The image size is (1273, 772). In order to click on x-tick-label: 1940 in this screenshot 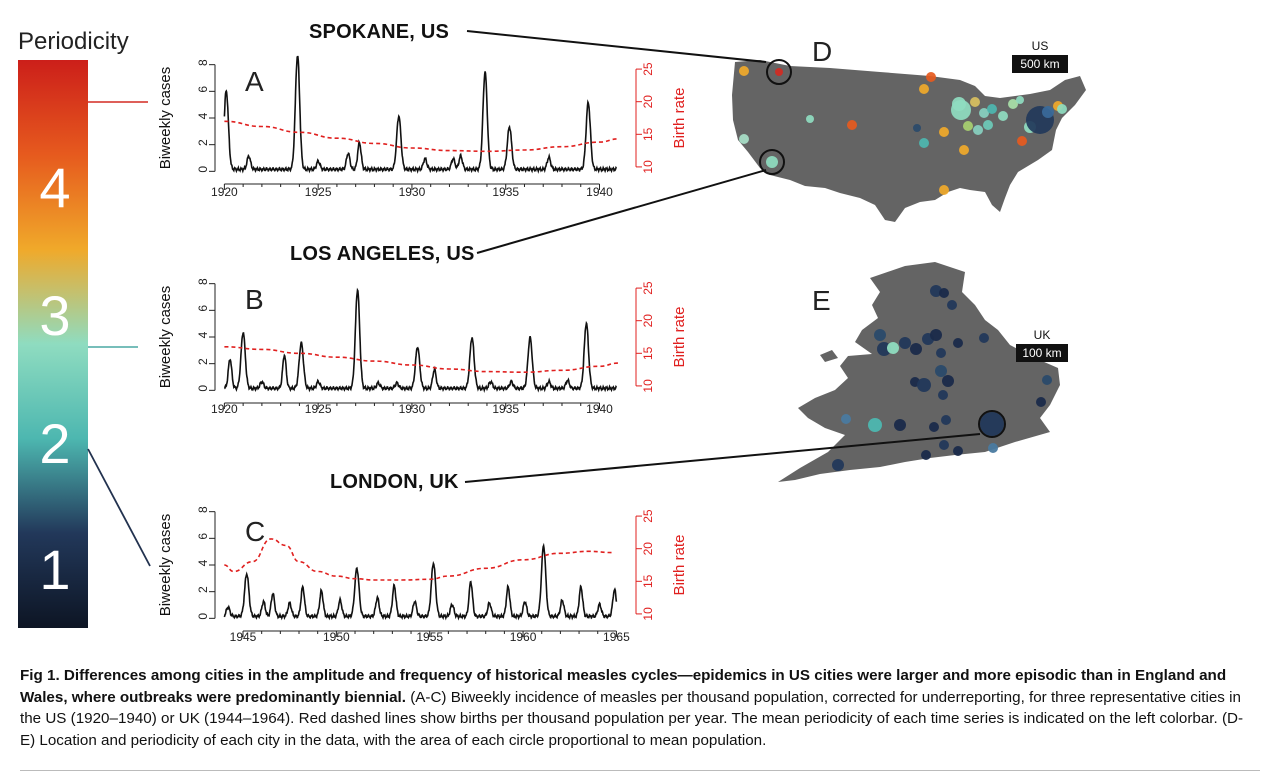, I will do `click(599, 409)`.